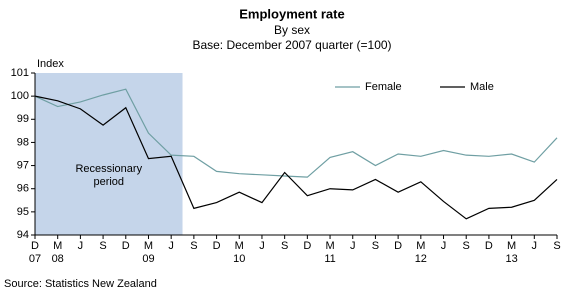 The height and width of the screenshot is (291, 584). I want to click on x-year-label: 10, so click(239, 259).